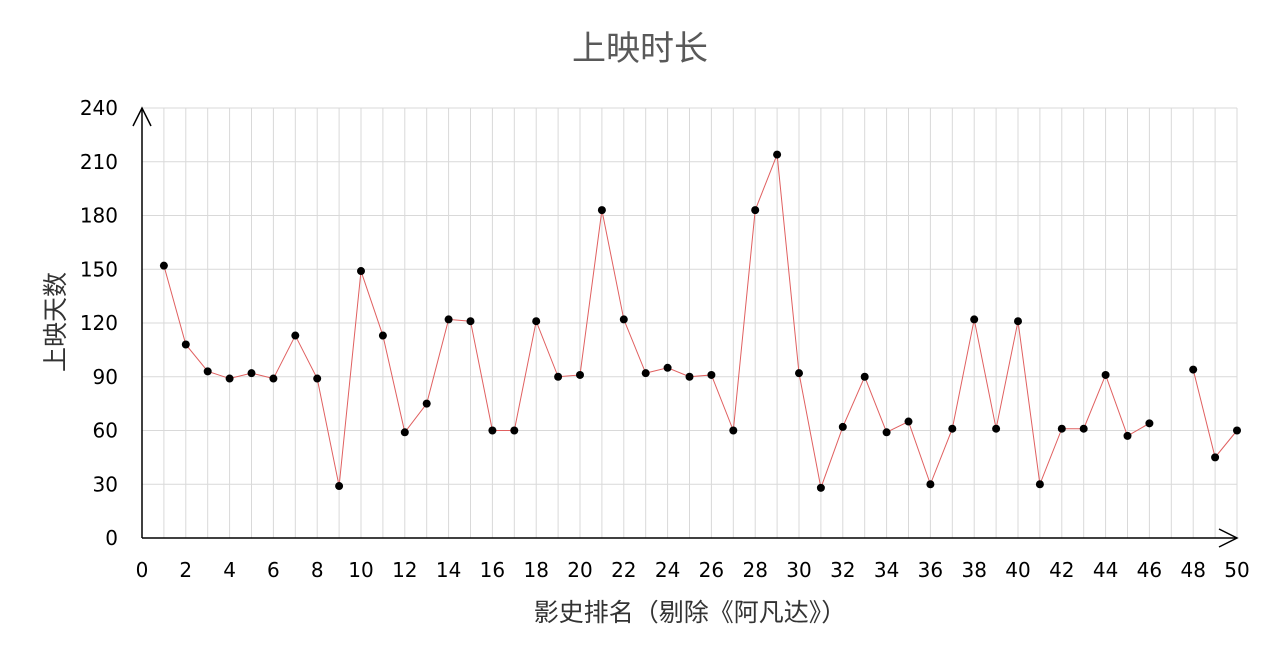 This screenshot has height=665, width=1280. What do you see at coordinates (754, 570) in the screenshot?
I see `x-tick-label: 28` at bounding box center [754, 570].